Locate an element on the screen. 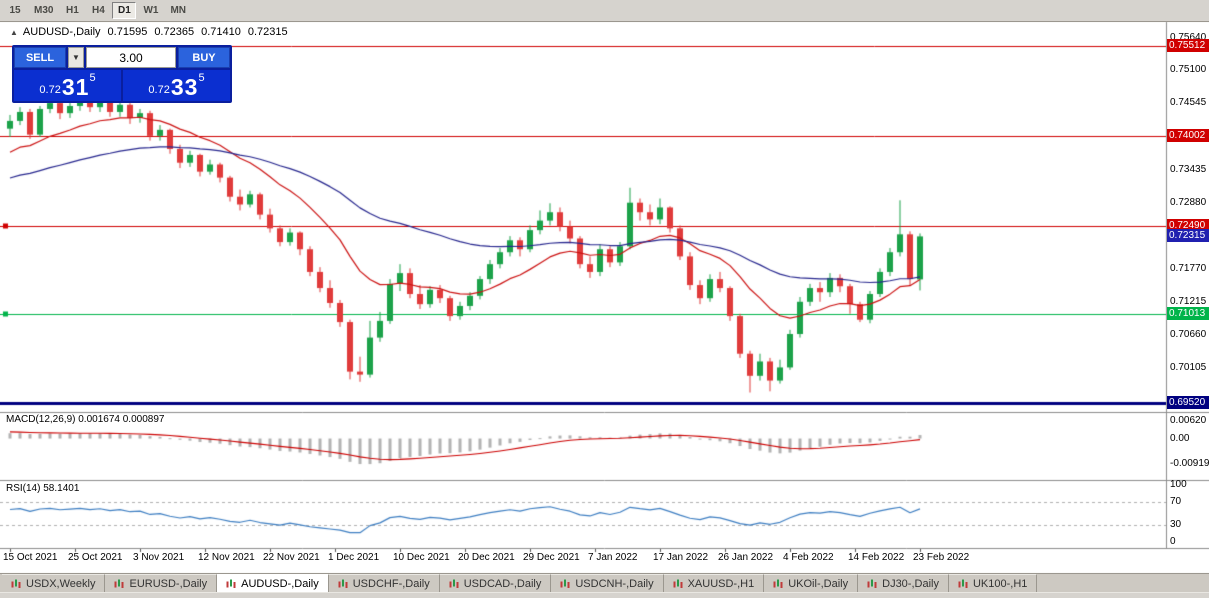  time-axis-label: 12 Nov 2021 is located at coordinates (226, 557).